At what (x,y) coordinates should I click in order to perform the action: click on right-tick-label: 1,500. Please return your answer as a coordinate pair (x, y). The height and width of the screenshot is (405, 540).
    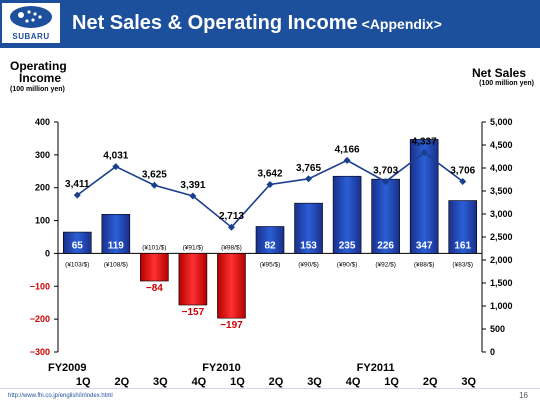
    Looking at the image, I should click on (501, 283).